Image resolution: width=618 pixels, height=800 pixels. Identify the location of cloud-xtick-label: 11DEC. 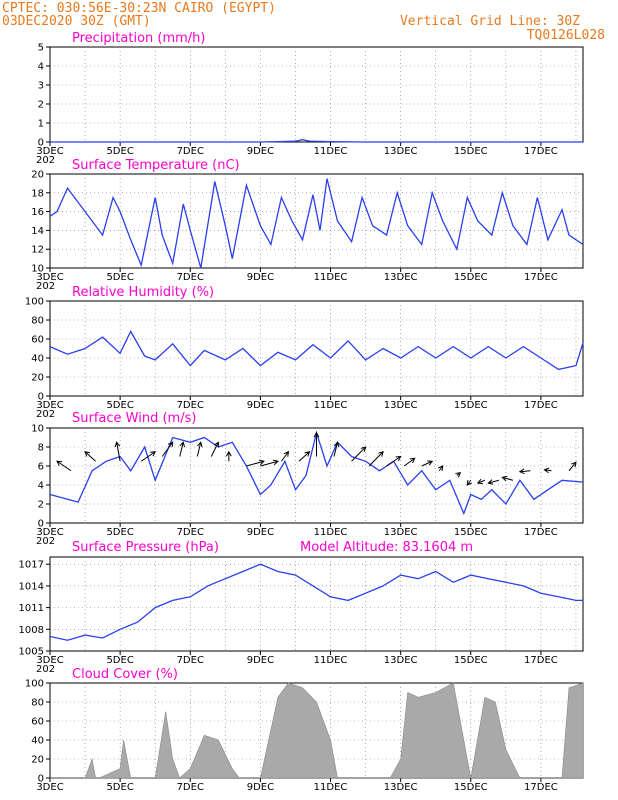
(331, 787).